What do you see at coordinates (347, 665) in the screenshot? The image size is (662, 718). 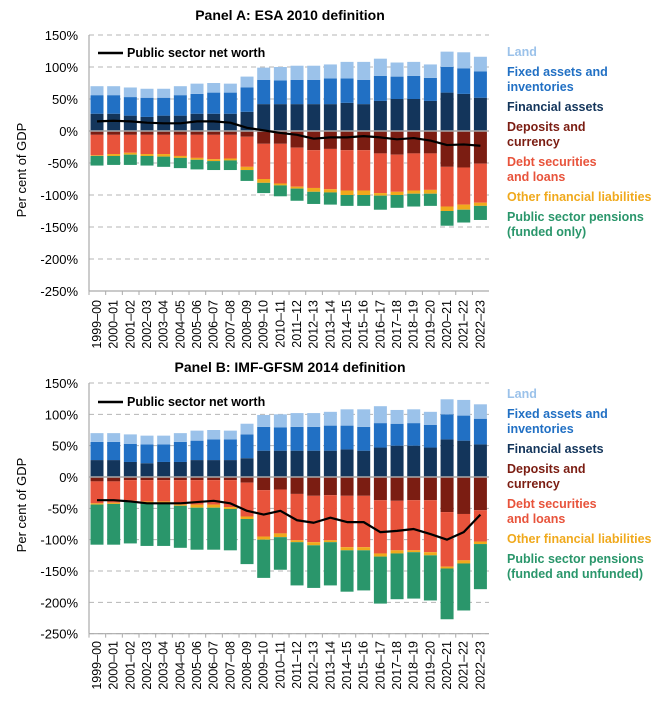 I see `x-tick-label: 2014–15` at bounding box center [347, 665].